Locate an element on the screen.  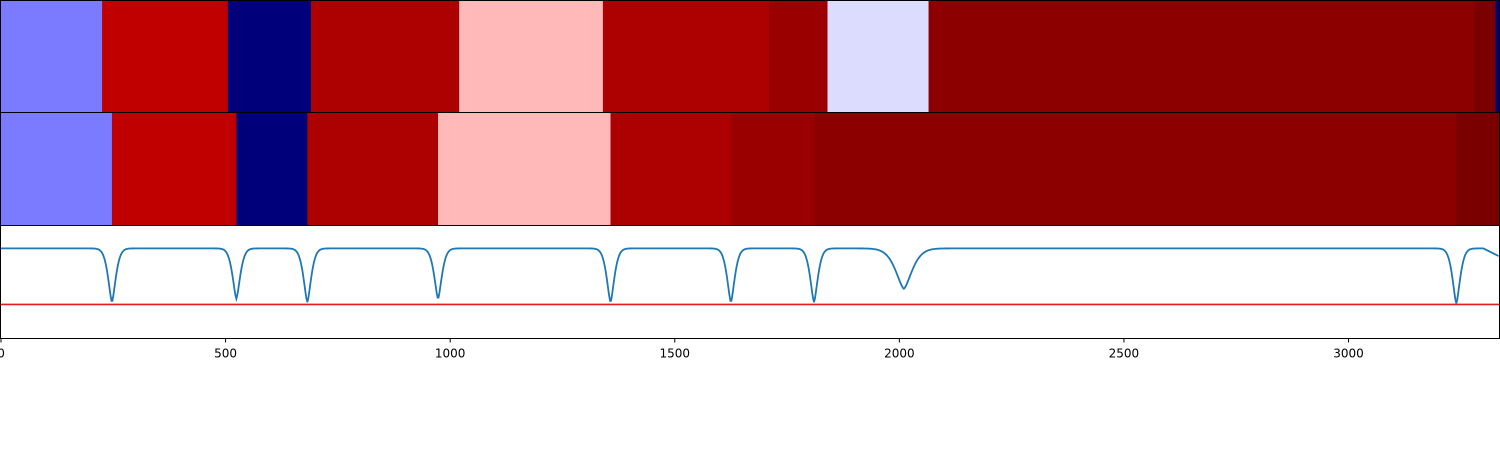
x-tick-label-1500: 1500 is located at coordinates (674, 354).